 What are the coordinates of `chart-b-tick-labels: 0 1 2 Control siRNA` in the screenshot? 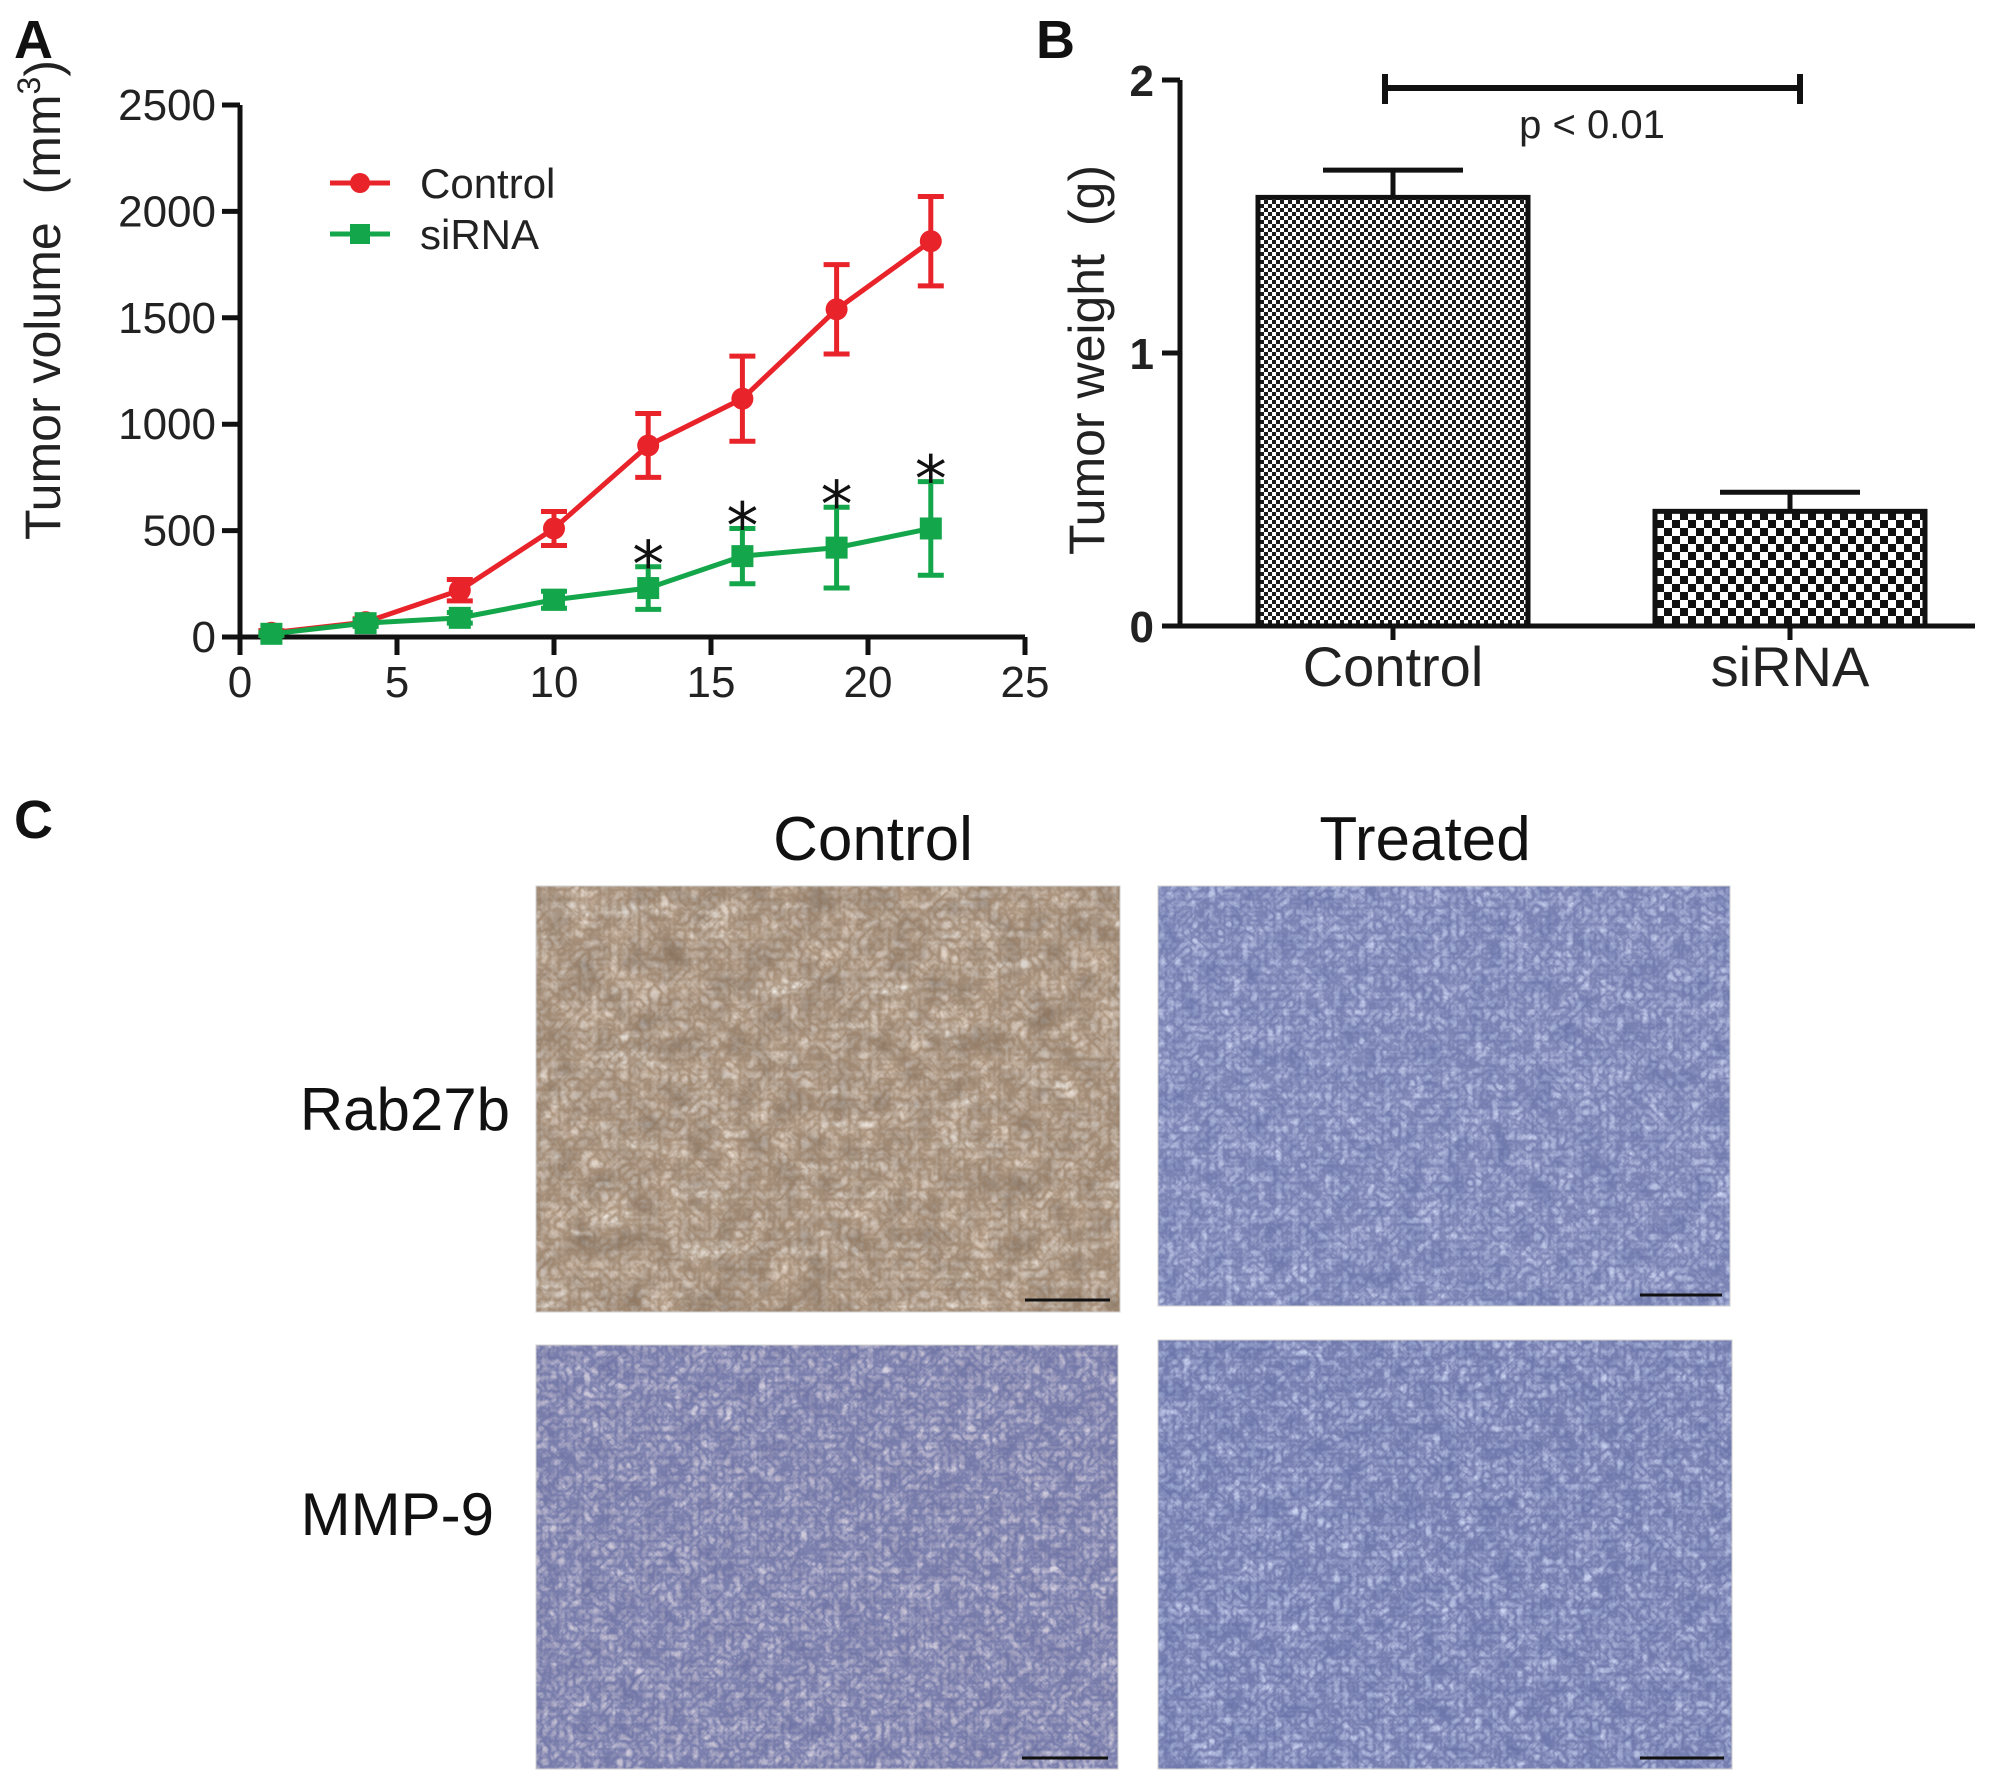 It's located at (1500, 377).